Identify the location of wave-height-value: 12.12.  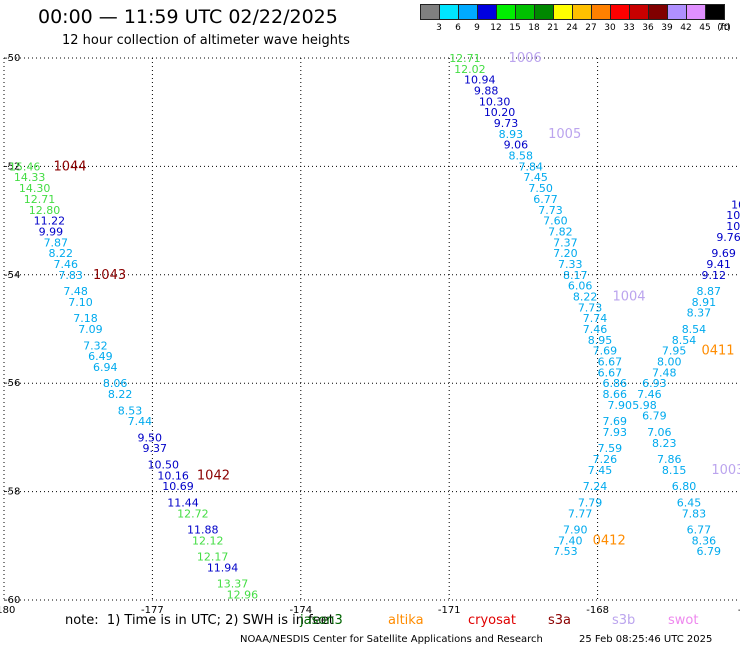
(208, 540).